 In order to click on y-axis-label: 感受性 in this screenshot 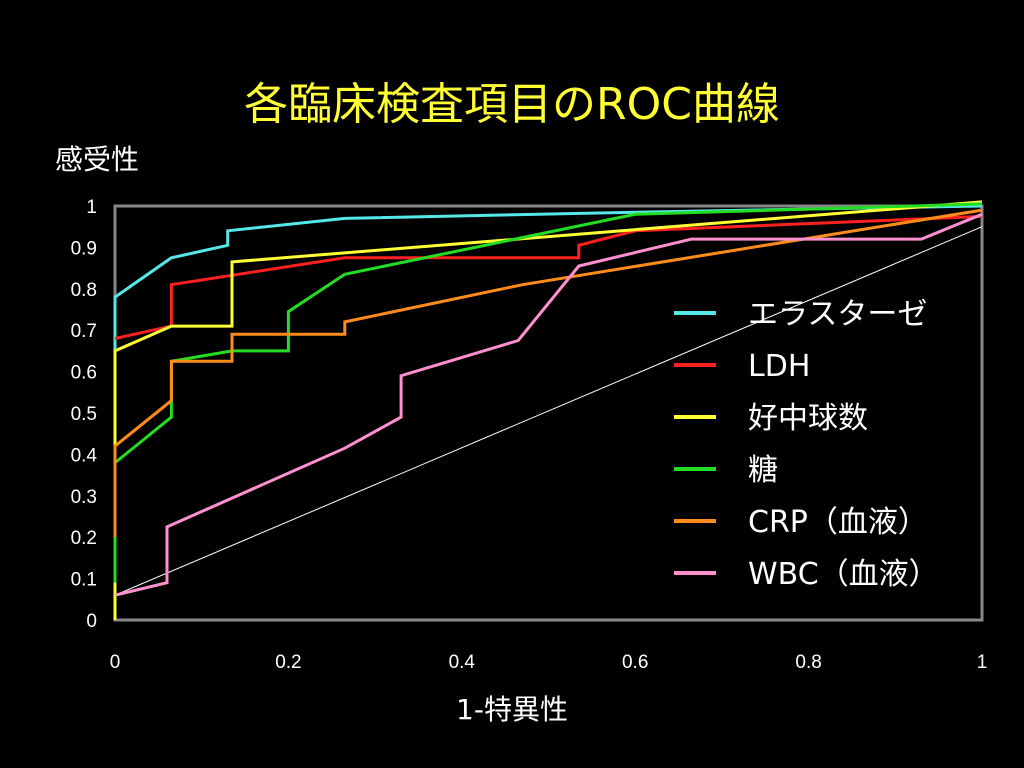, I will do `click(97, 159)`.